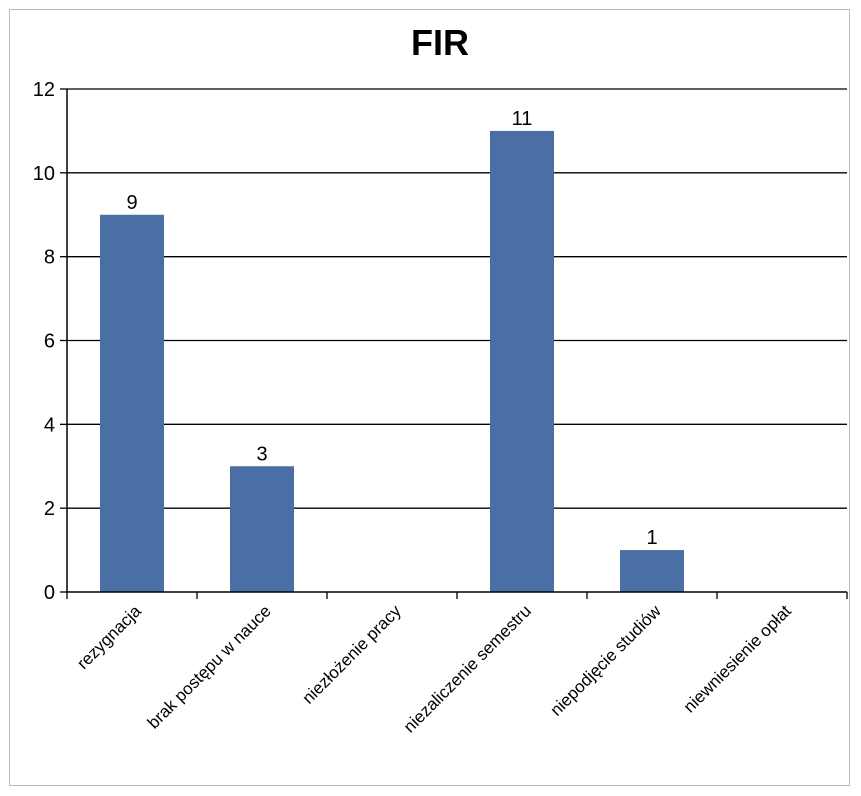 The width and height of the screenshot is (861, 796). What do you see at coordinates (467, 668) in the screenshot?
I see `x-category-label: niezaliczenie semestru` at bounding box center [467, 668].